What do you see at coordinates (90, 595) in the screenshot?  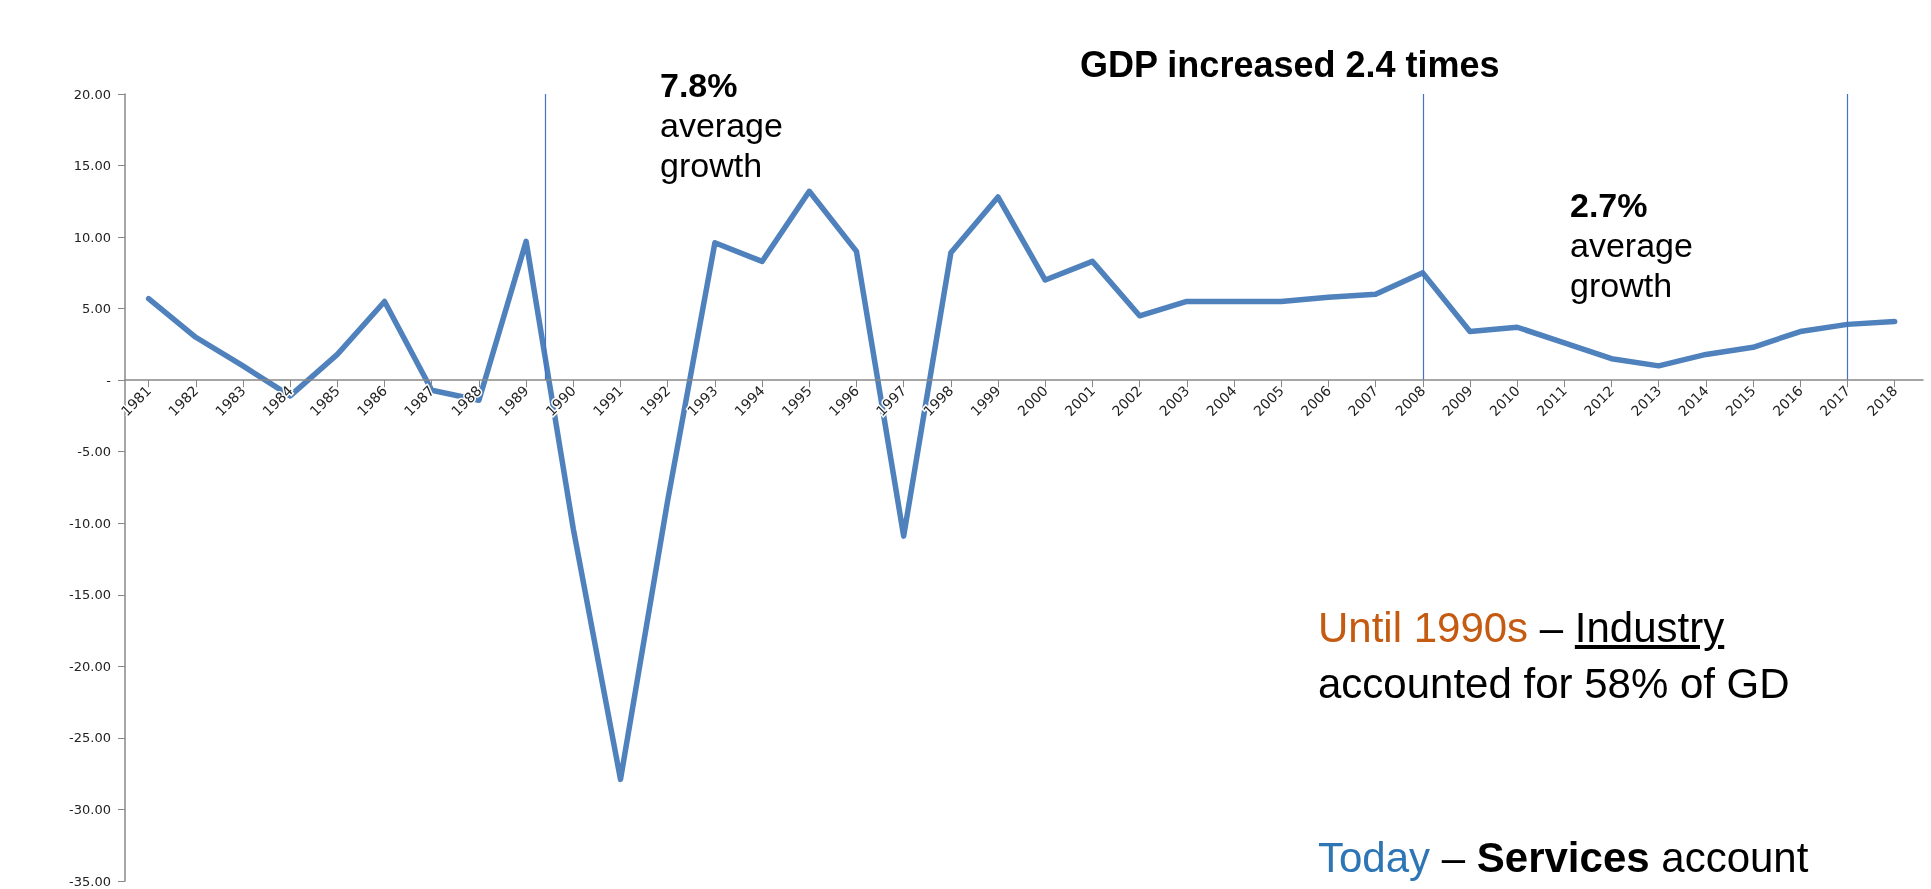 I see `y-tick-label: -15.00` at bounding box center [90, 595].